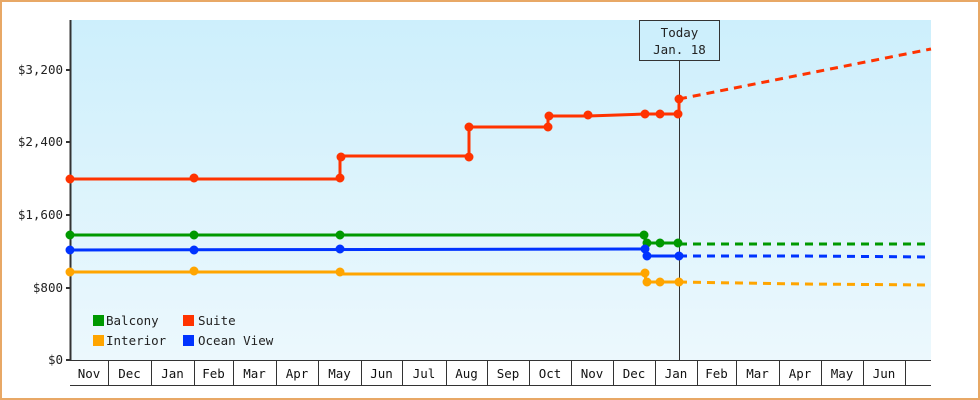  Describe the element at coordinates (132, 320) in the screenshot. I see `legend-label: Balcony` at that location.